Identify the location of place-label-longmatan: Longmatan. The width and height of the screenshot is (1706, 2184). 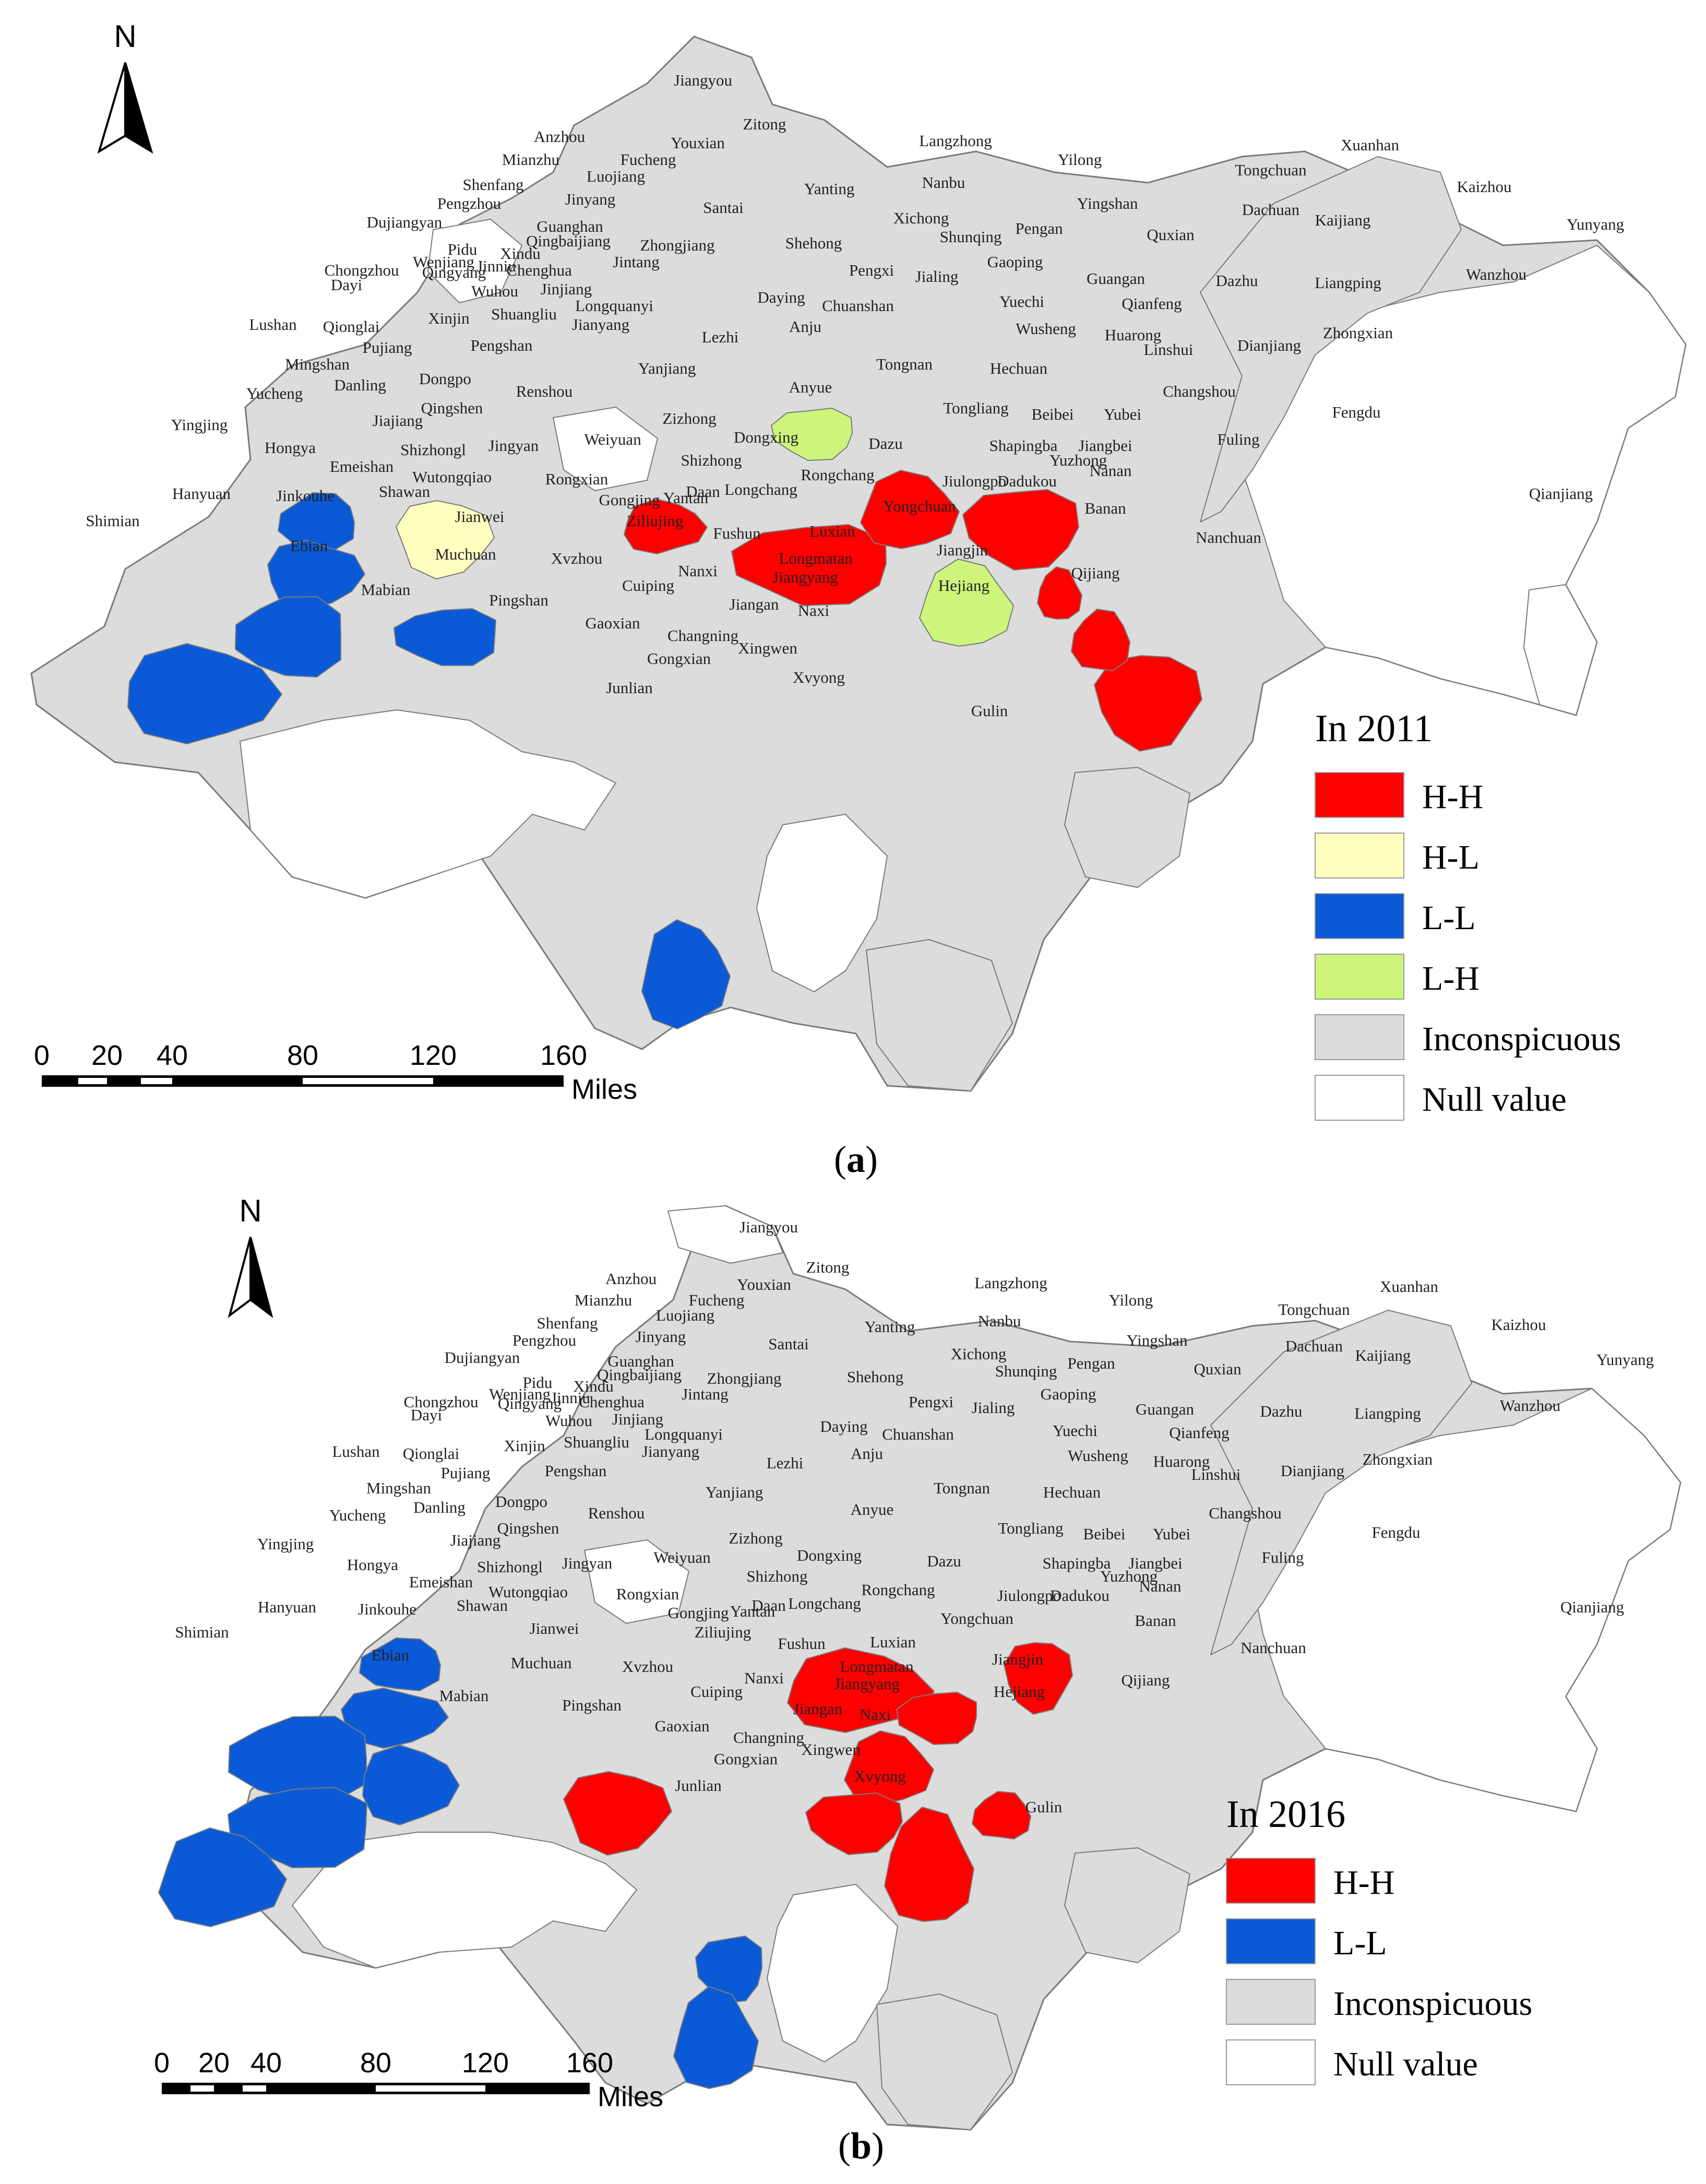
(877, 1666).